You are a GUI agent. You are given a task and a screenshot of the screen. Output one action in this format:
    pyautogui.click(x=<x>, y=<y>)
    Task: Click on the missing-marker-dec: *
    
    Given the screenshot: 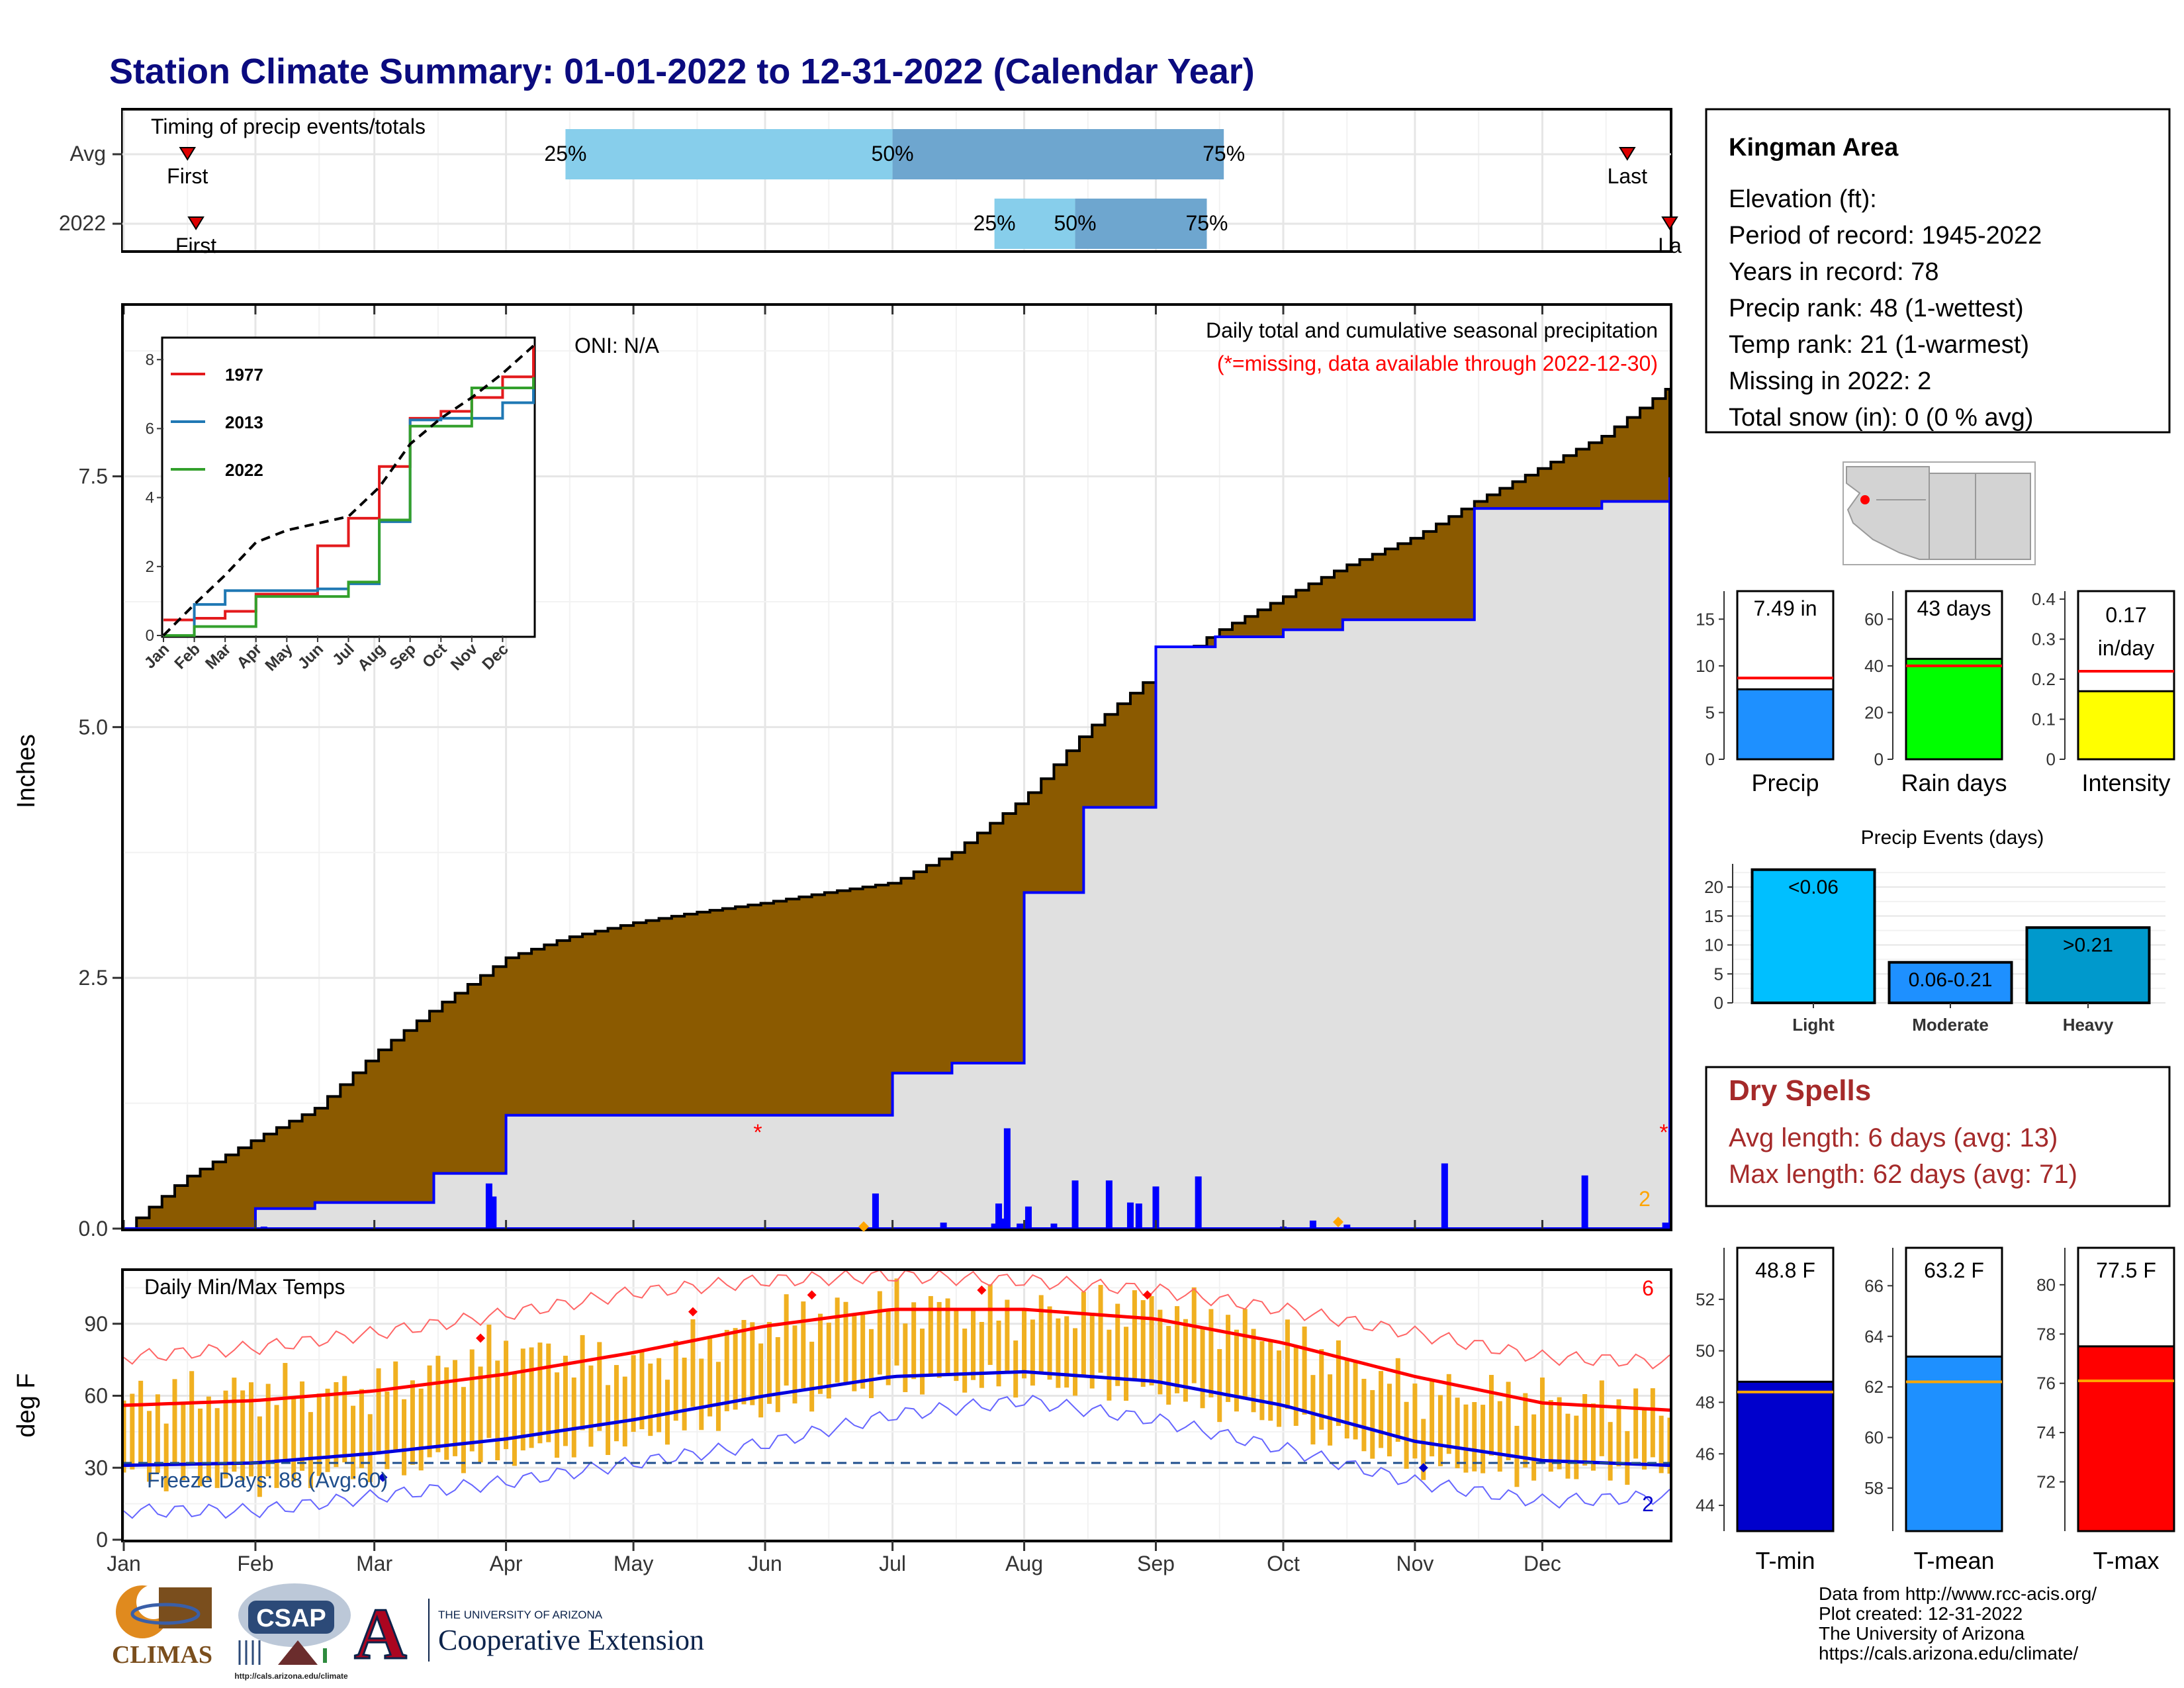 What is the action you would take?
    pyautogui.click(x=1664, y=1132)
    